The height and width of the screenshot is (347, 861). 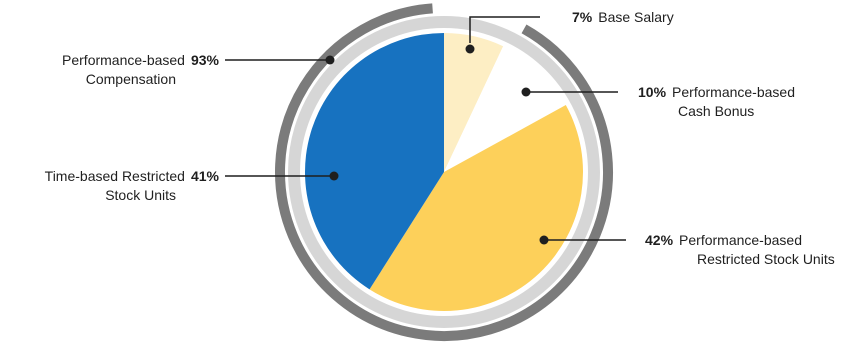 I want to click on label-performance-rsu-line2: Restricted Stock Units, so click(x=766, y=259).